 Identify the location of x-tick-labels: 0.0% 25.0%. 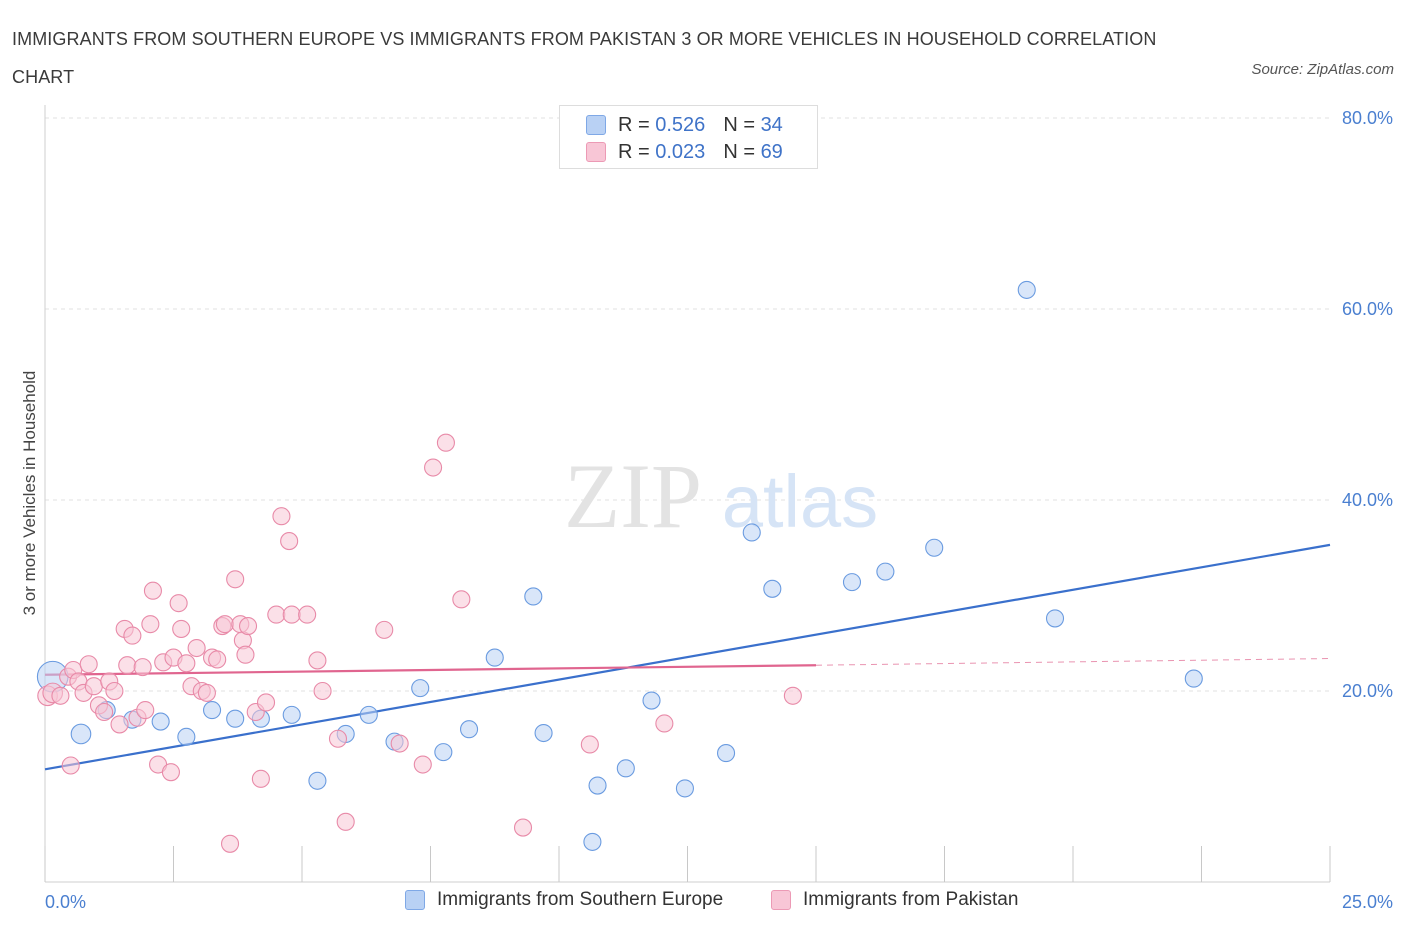
(719, 902).